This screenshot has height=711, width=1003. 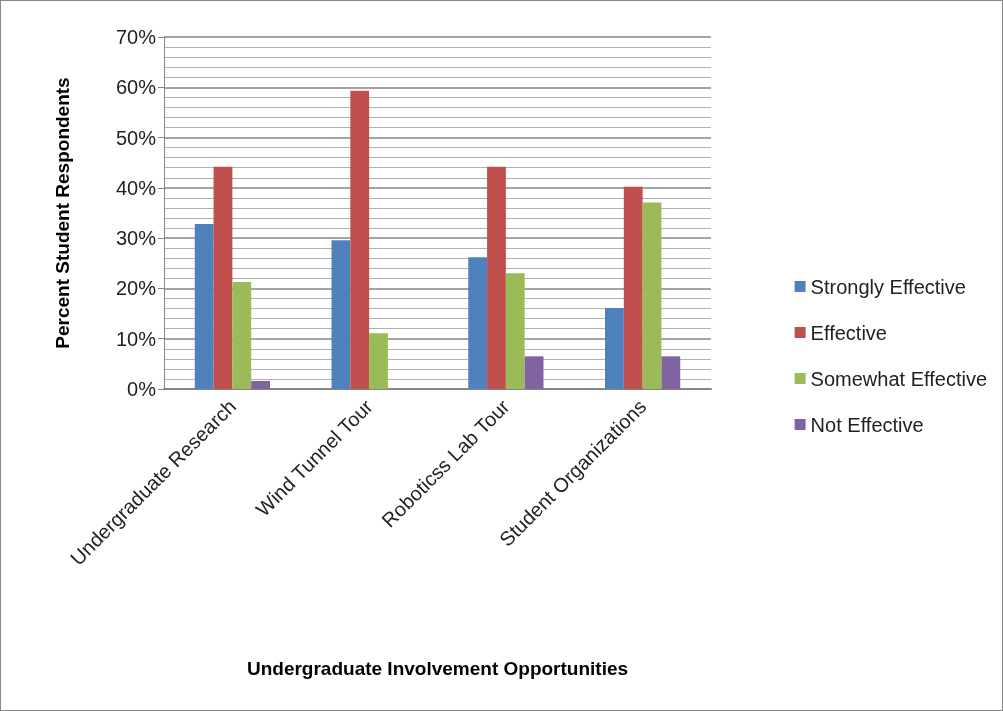 I want to click on y-tick-label: 50%, so click(x=136, y=137).